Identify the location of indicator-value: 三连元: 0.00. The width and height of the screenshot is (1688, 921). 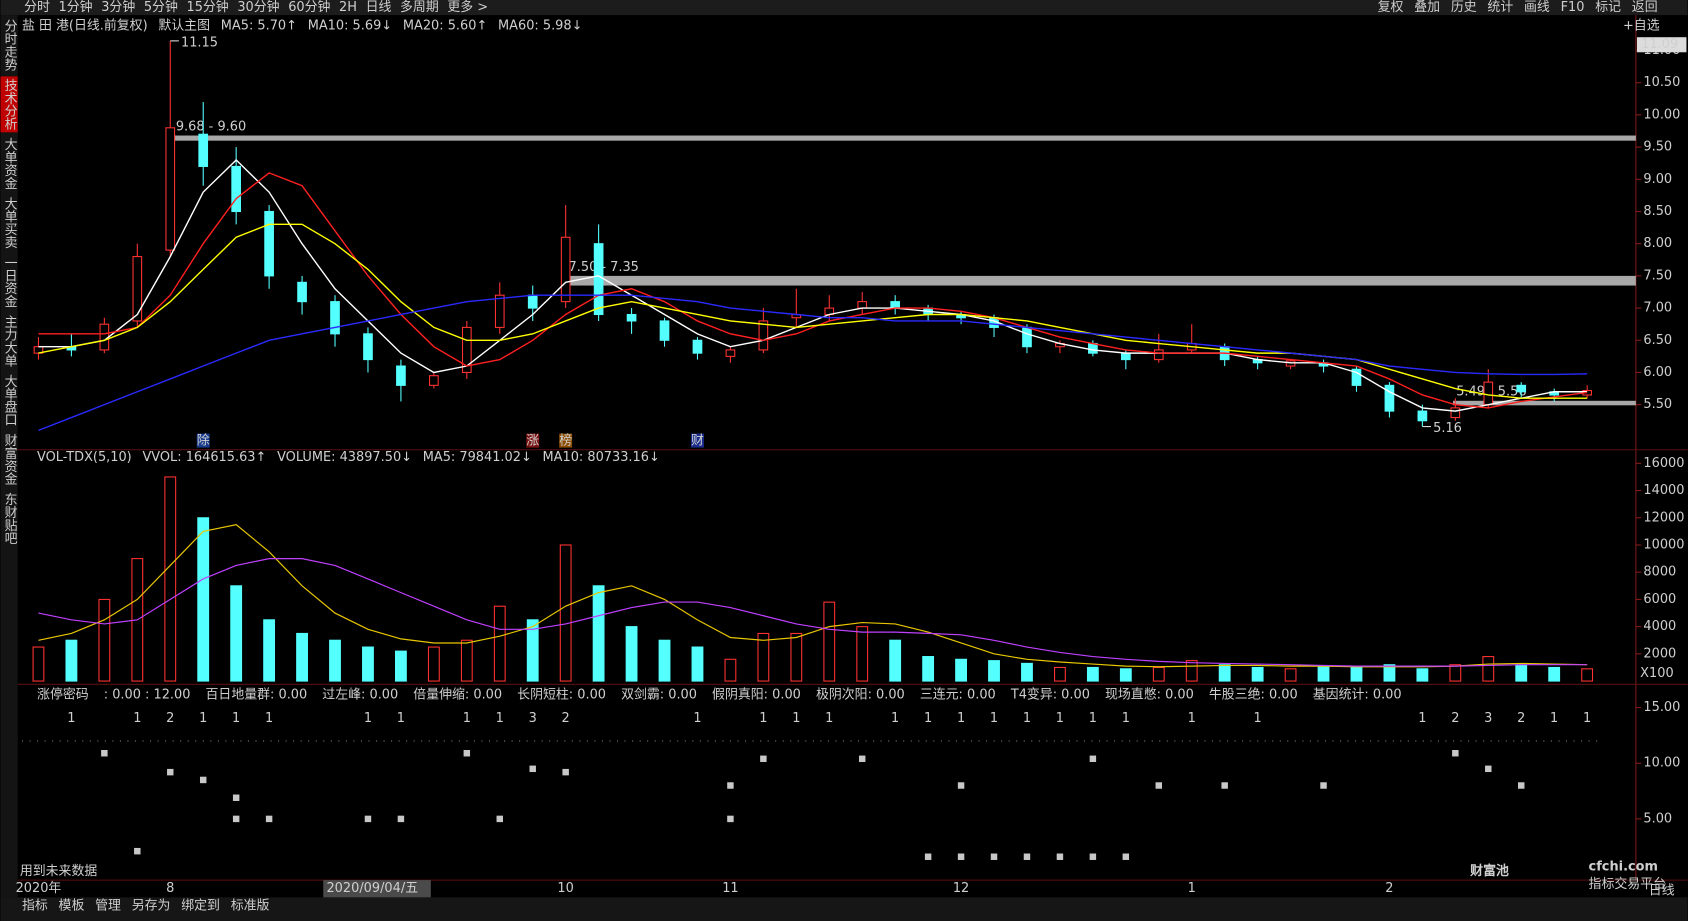
(958, 695).